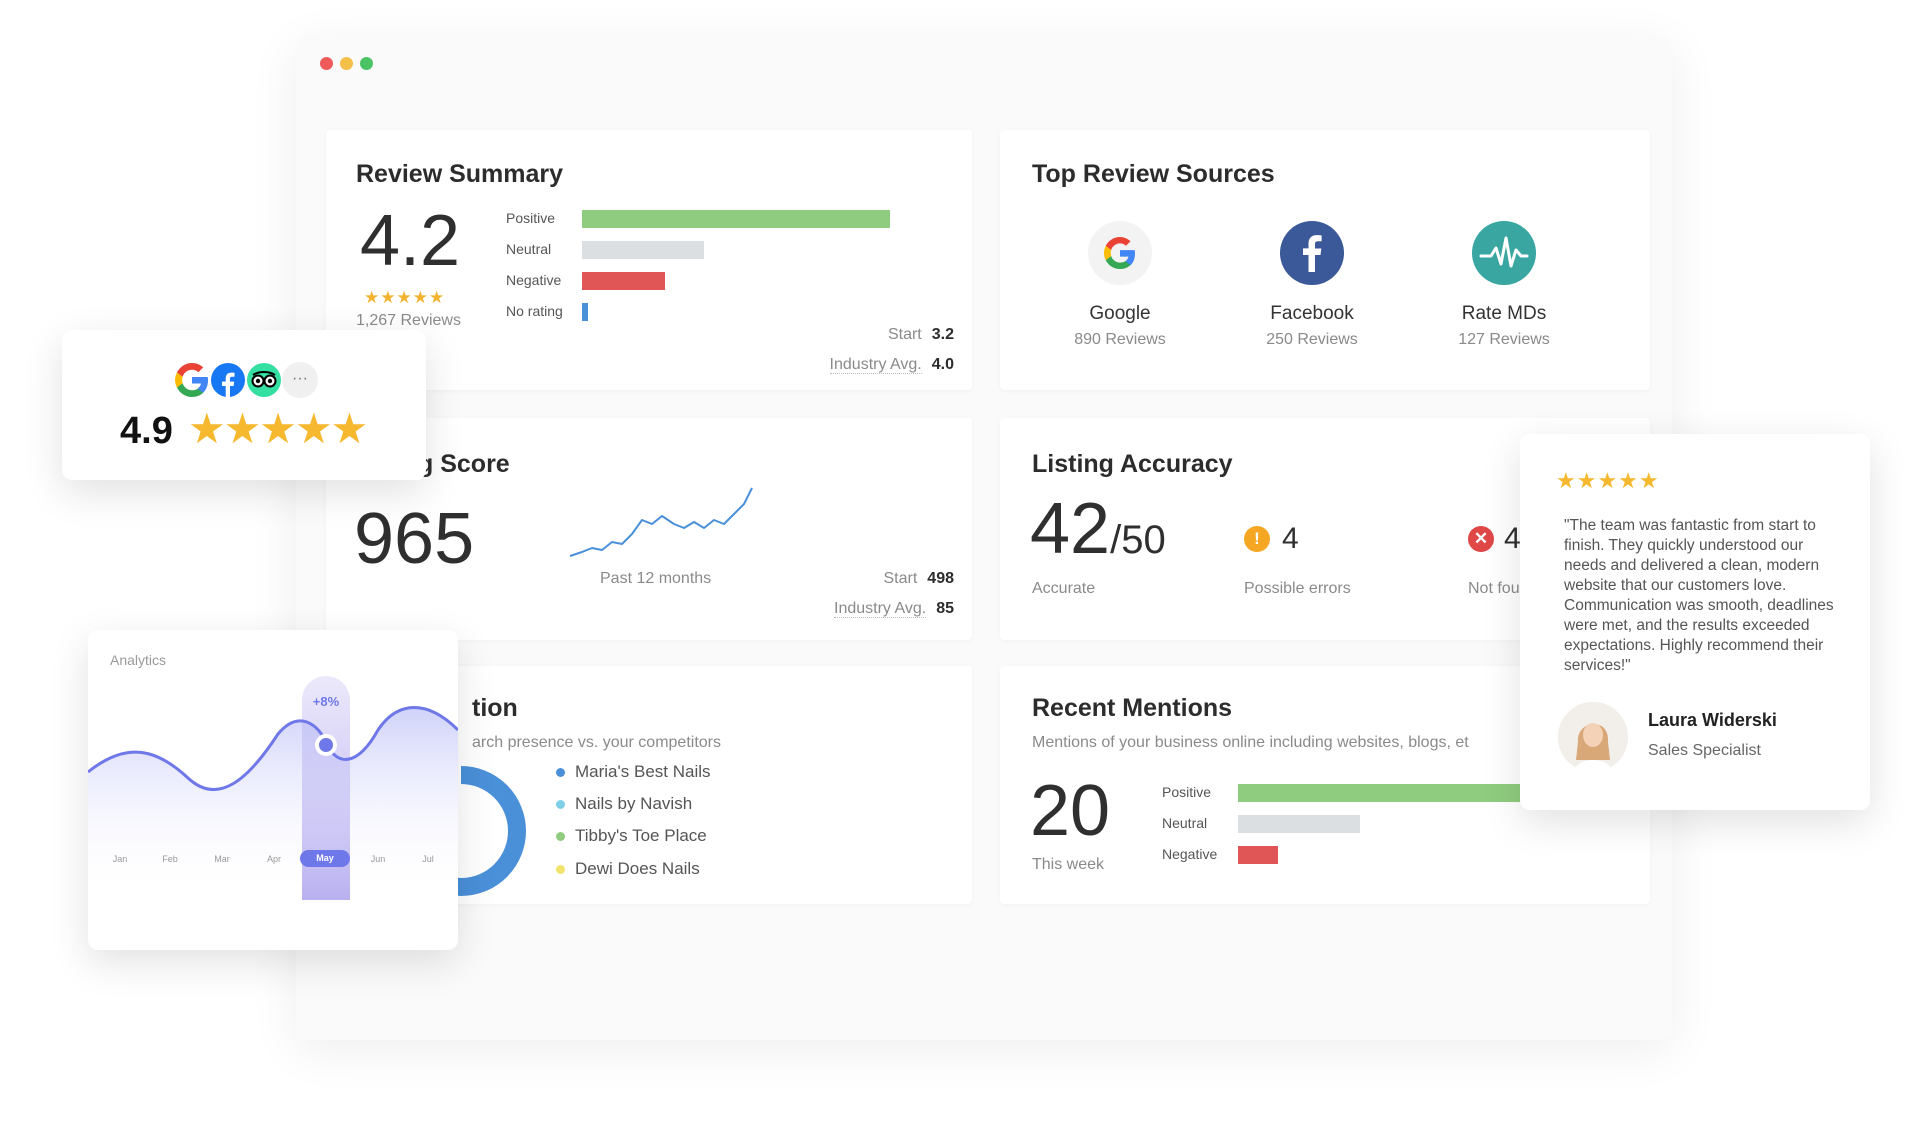 The height and width of the screenshot is (1128, 1920). Describe the element at coordinates (326, 63) in the screenshot. I see `window-close-dot` at that location.